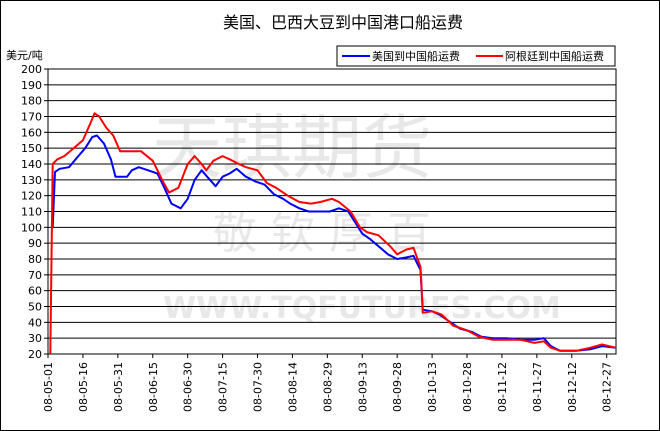 The width and height of the screenshot is (660, 431). Describe the element at coordinates (554, 56) in the screenshot. I see `legend-label-ar: 阿根廷到中国船运费` at that location.